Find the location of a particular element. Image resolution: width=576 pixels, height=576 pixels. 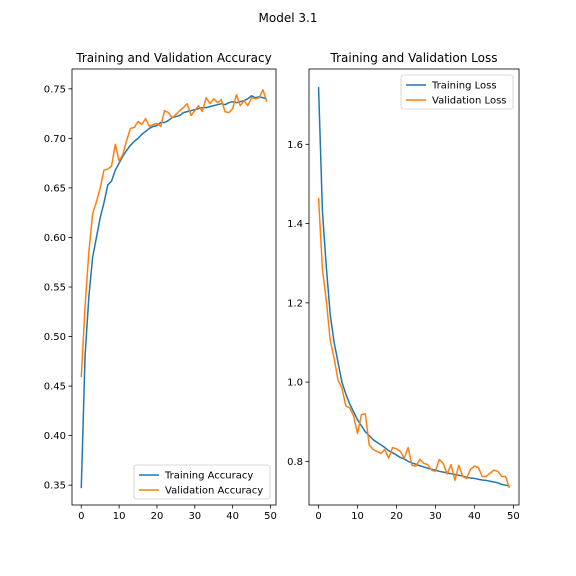

loss-x-tick-label: 20 is located at coordinates (396, 516).